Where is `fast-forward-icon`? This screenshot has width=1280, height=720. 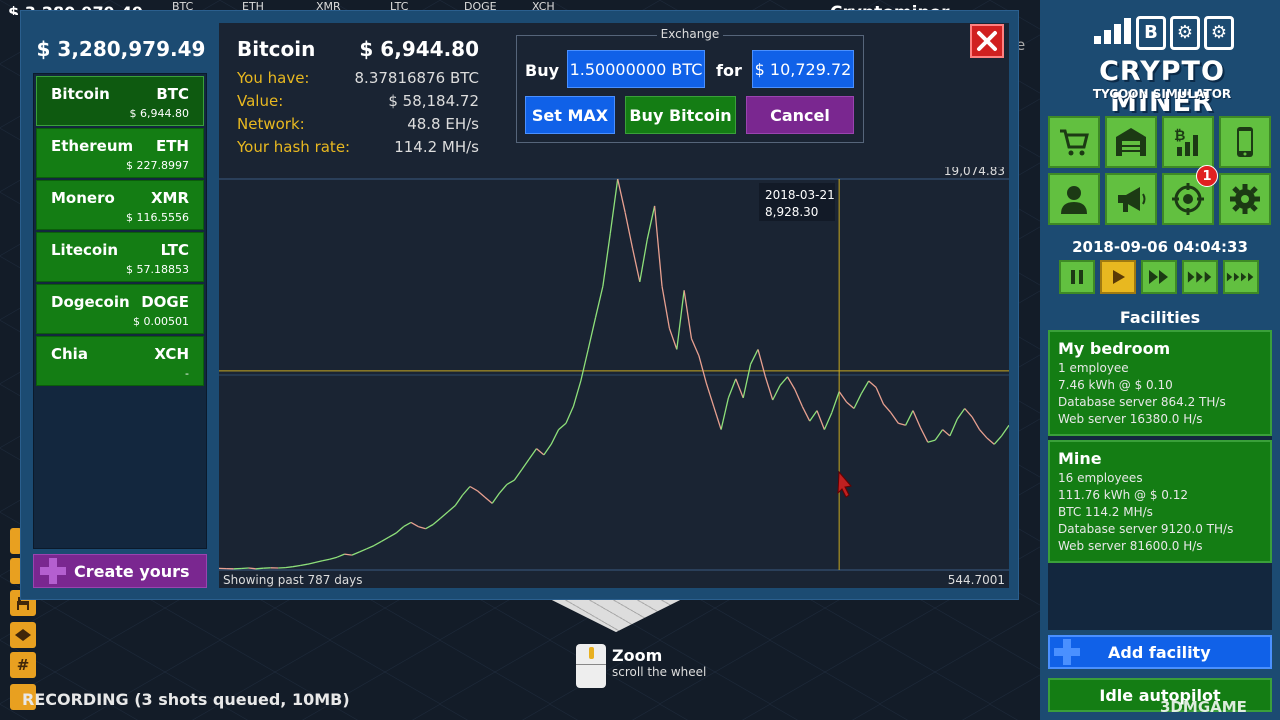 fast-forward-icon is located at coordinates (1158, 277).